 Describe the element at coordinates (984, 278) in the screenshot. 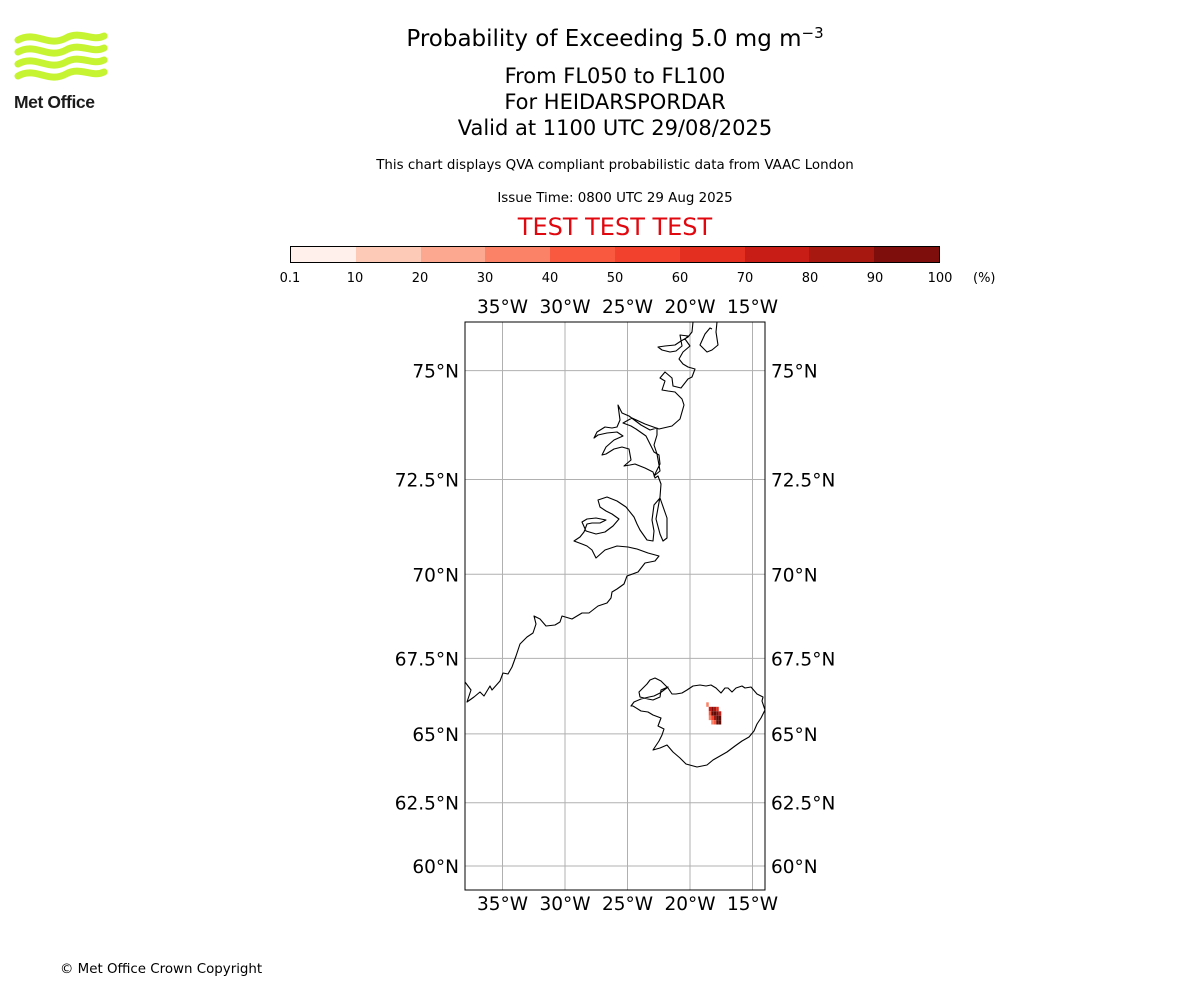

I see `colorbar-unit: (%)` at that location.